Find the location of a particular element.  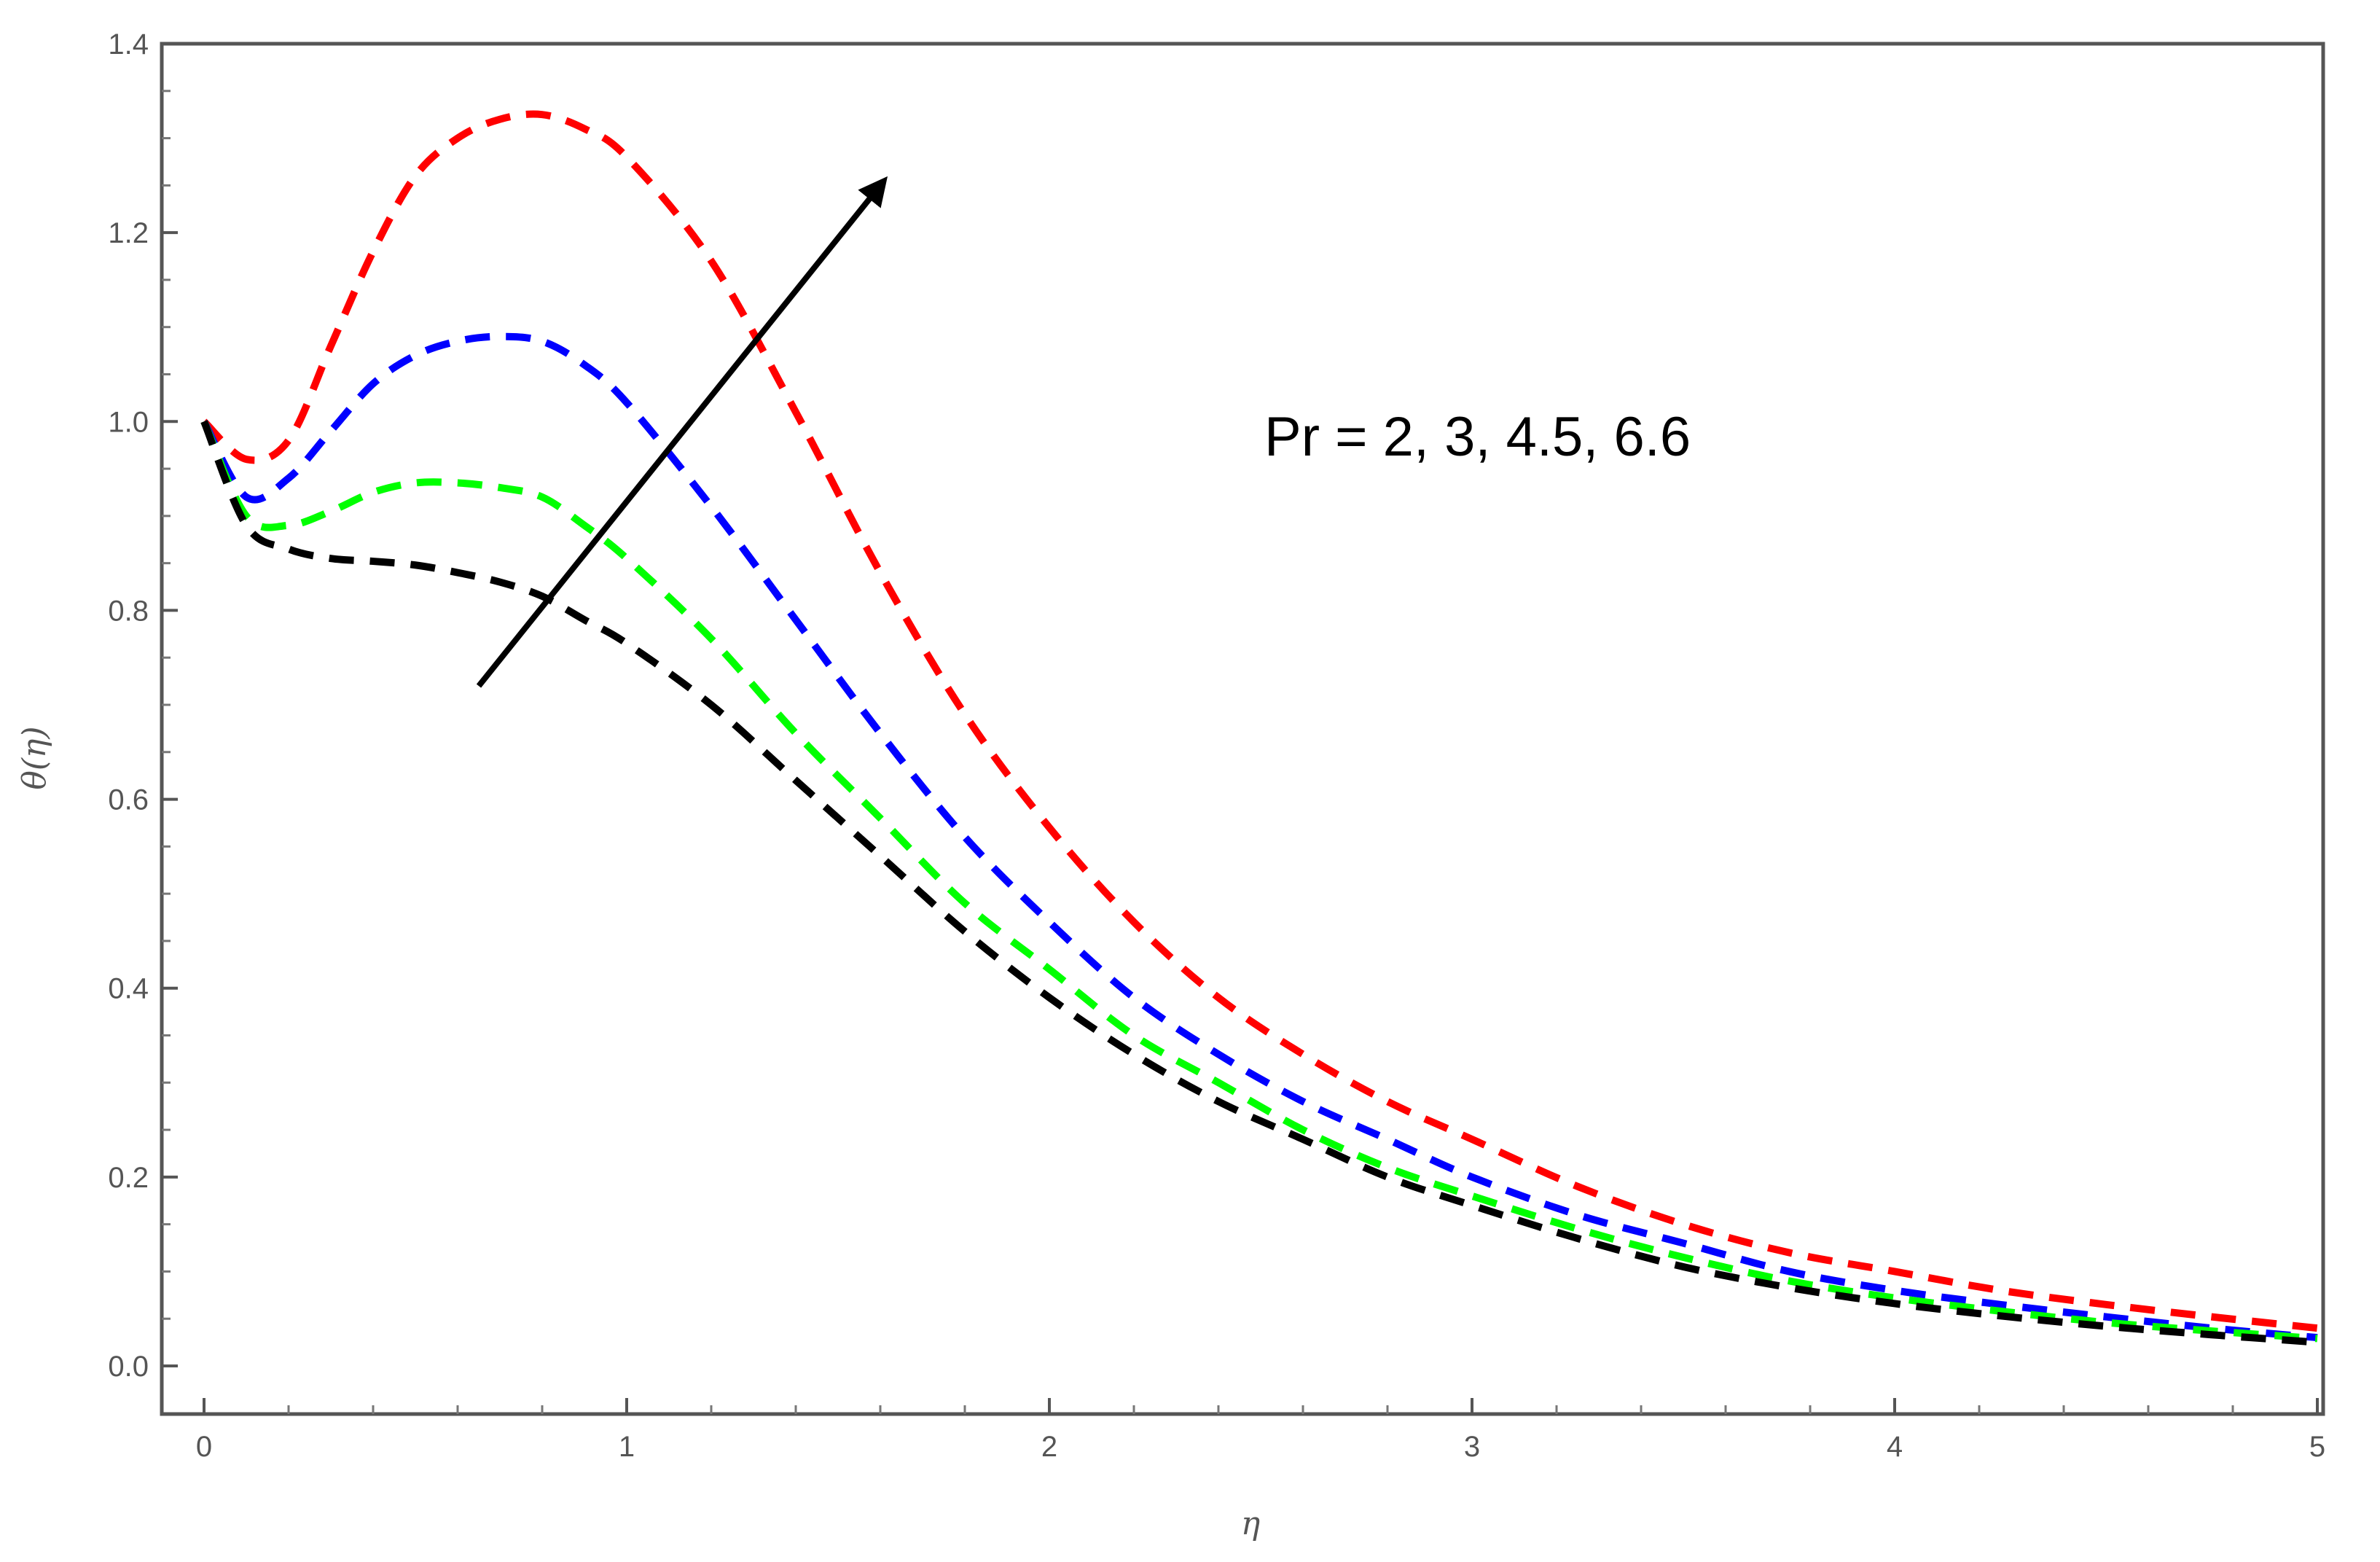

y-tick-label: 0.4 is located at coordinates (128, 989).